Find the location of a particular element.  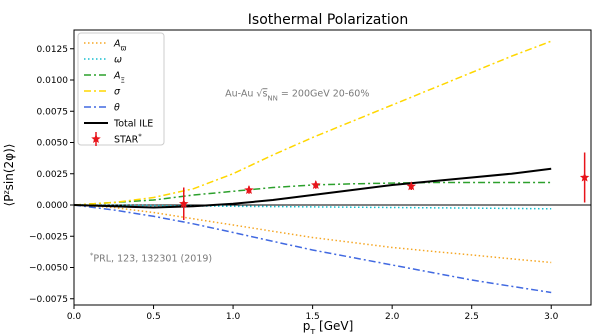

y-tick-label-1: −0.0050 is located at coordinates (48, 269).